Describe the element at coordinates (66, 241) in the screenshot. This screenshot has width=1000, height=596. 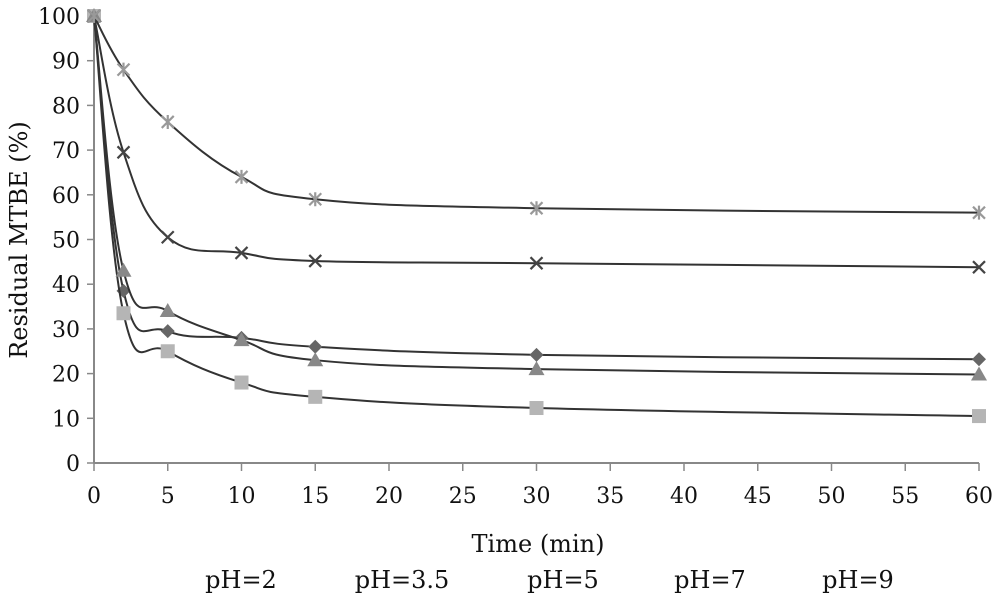
I see `y-tick-label: 50` at that location.